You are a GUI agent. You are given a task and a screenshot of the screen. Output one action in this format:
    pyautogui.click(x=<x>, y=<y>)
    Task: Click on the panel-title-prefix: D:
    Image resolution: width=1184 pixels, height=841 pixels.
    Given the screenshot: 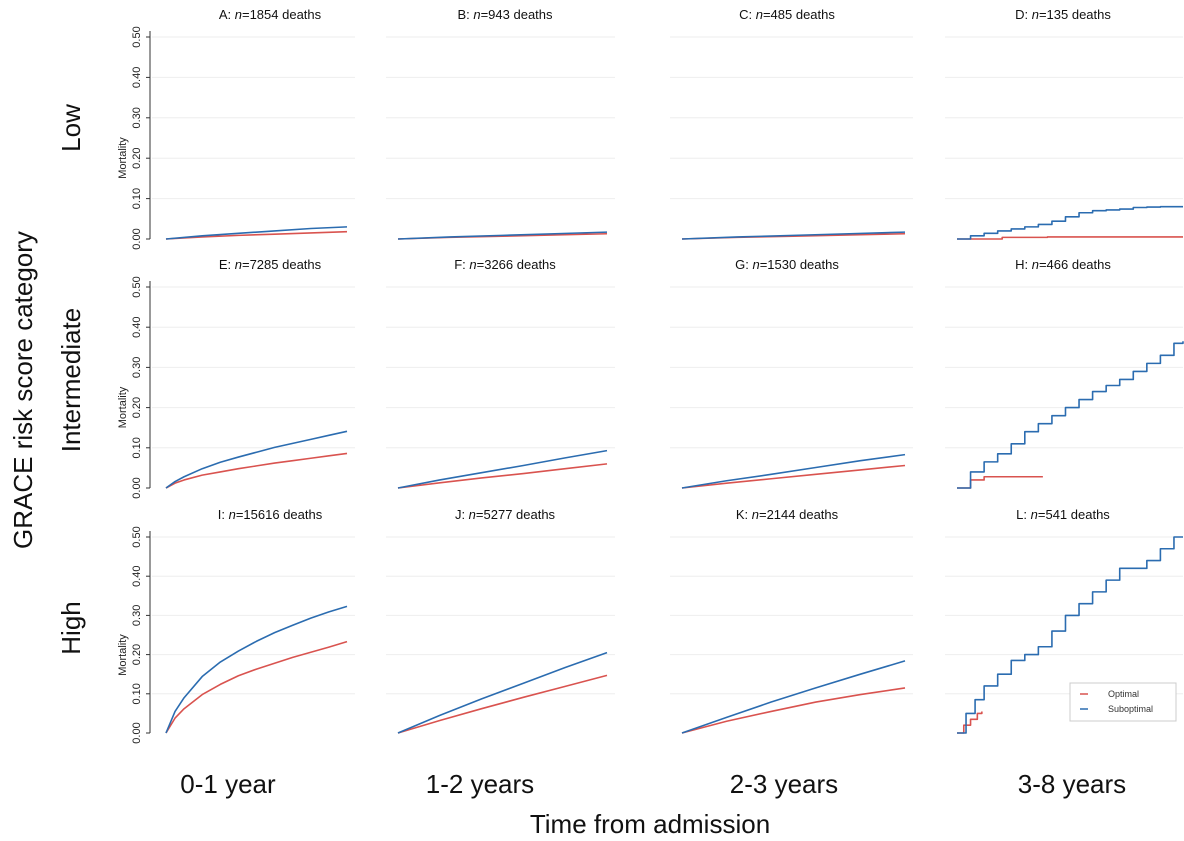 What is the action you would take?
    pyautogui.click(x=1023, y=14)
    